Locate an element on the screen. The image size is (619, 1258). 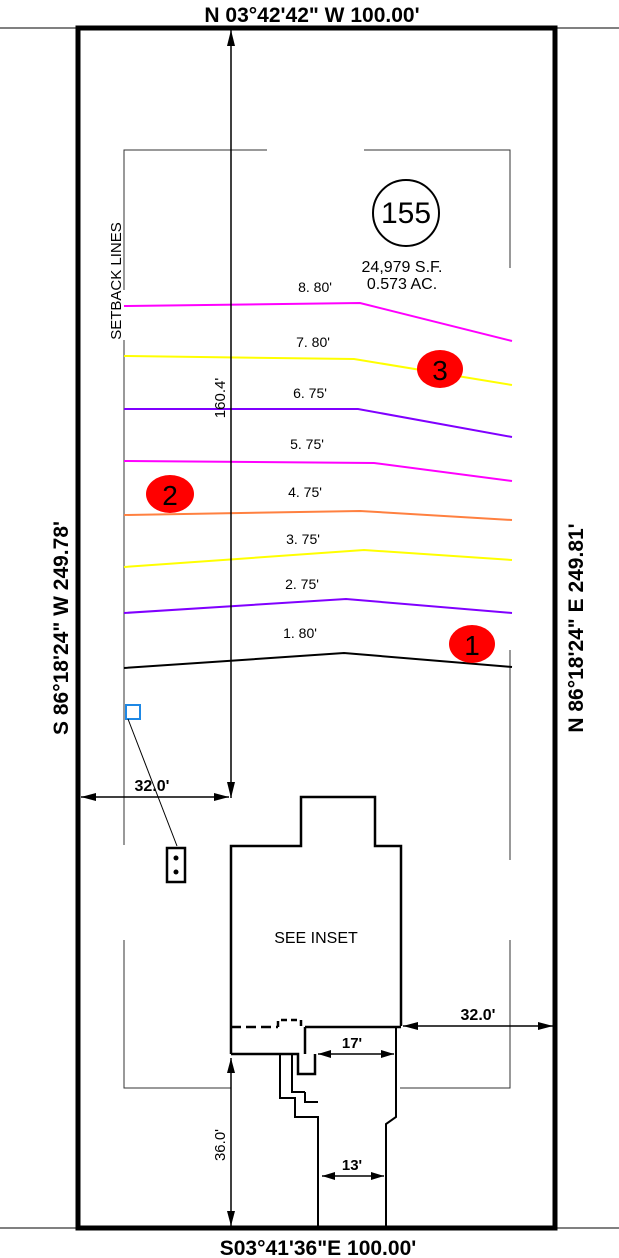
house-label: SEE INSET is located at coordinates (316, 938).